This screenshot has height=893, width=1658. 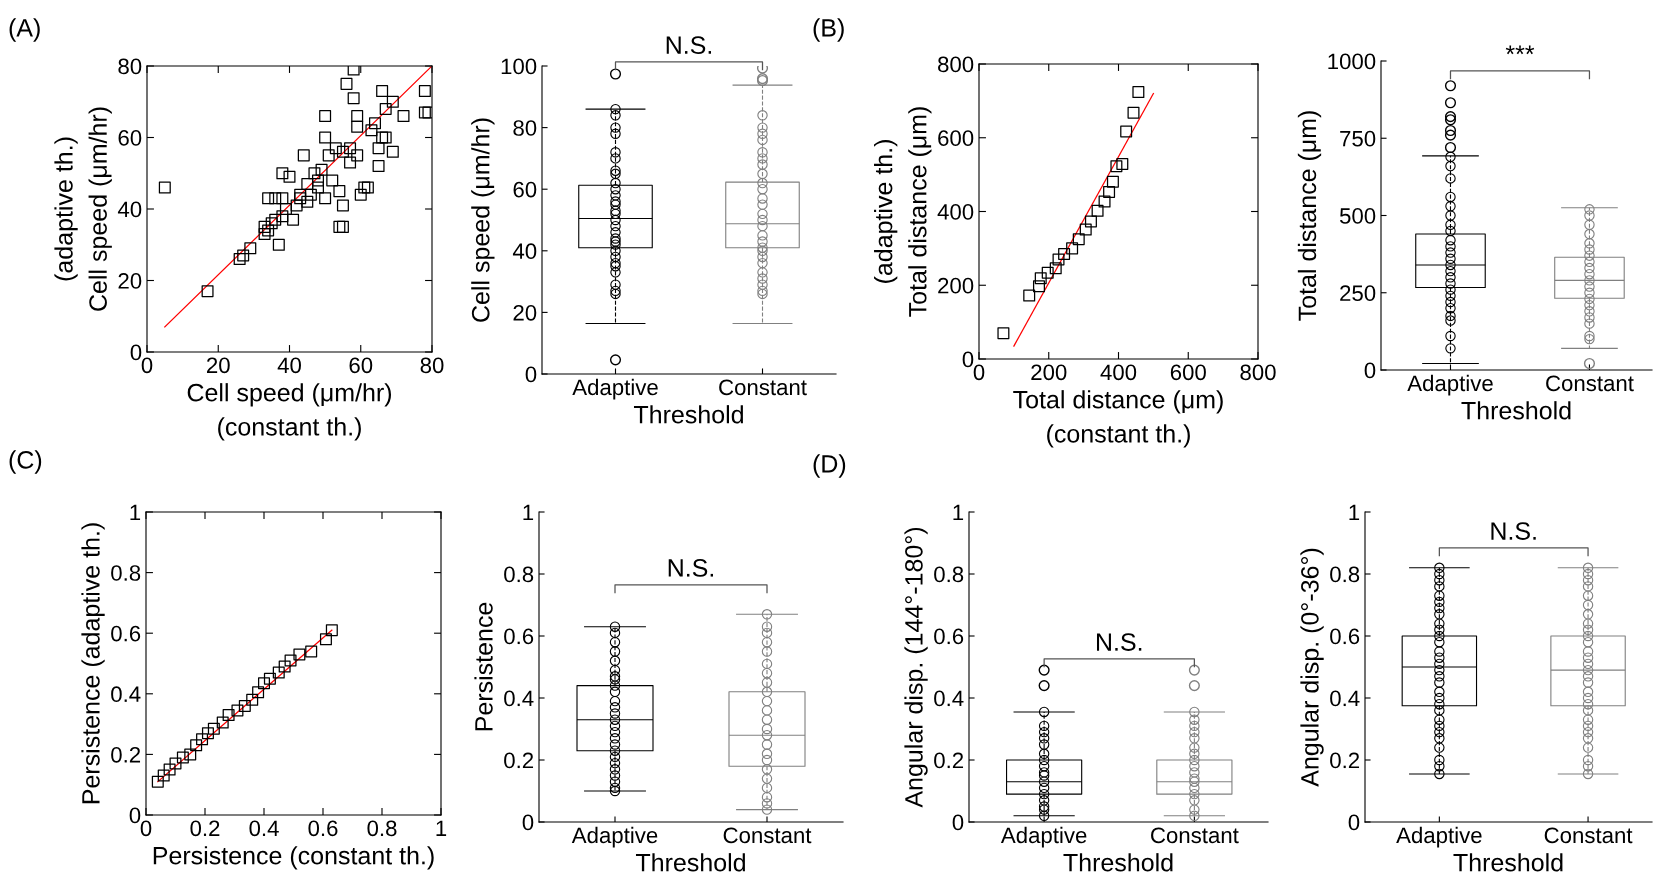 I want to click on x-axis-title: Persistence (constant th.), so click(x=293, y=858).